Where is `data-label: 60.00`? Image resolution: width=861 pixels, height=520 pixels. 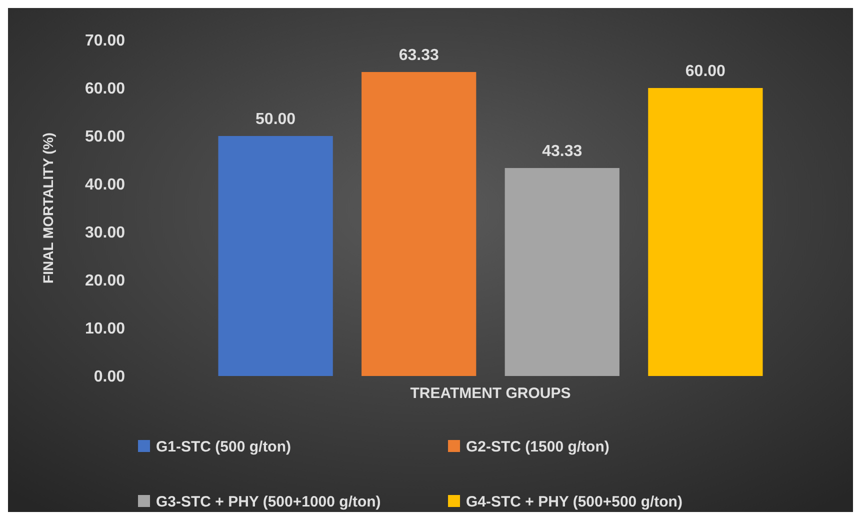
data-label: 60.00 is located at coordinates (705, 71).